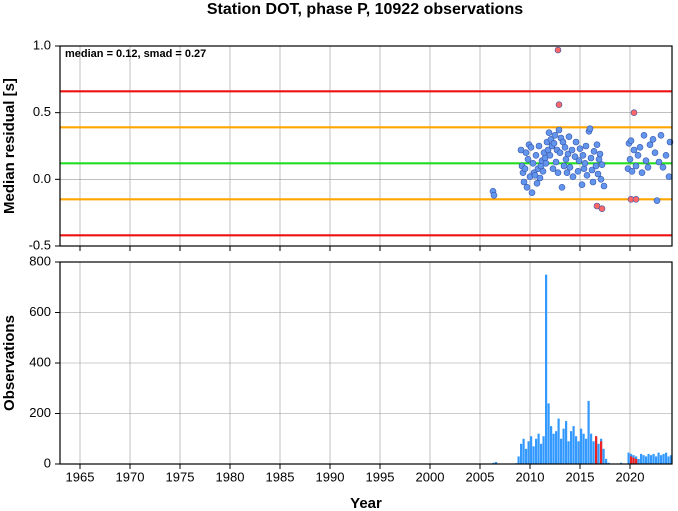 The height and width of the screenshot is (511, 678). Describe the element at coordinates (42, 44) in the screenshot. I see `y-tick-label: 1.0` at that location.